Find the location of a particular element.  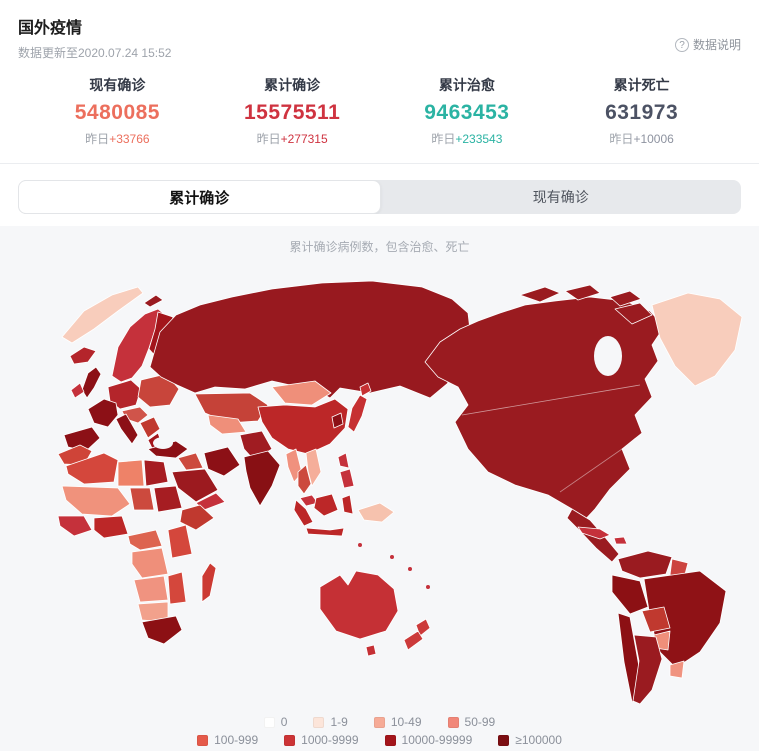

map-australia is located at coordinates (359, 605).